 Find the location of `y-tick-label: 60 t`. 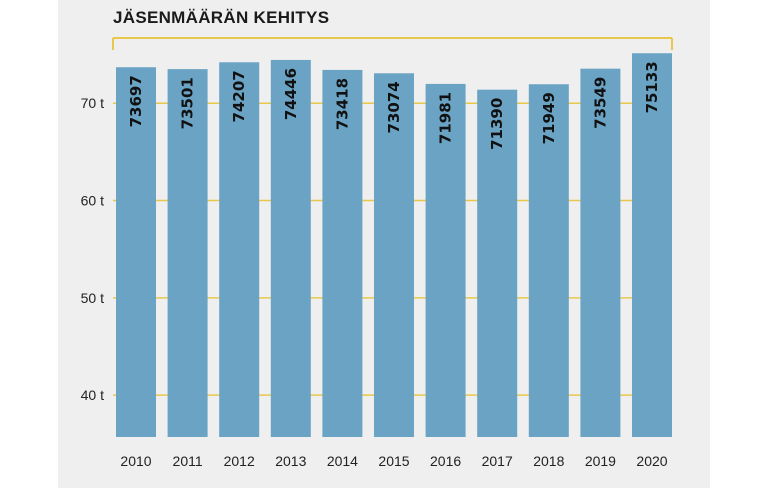

y-tick-label: 60 t is located at coordinates (92, 201).